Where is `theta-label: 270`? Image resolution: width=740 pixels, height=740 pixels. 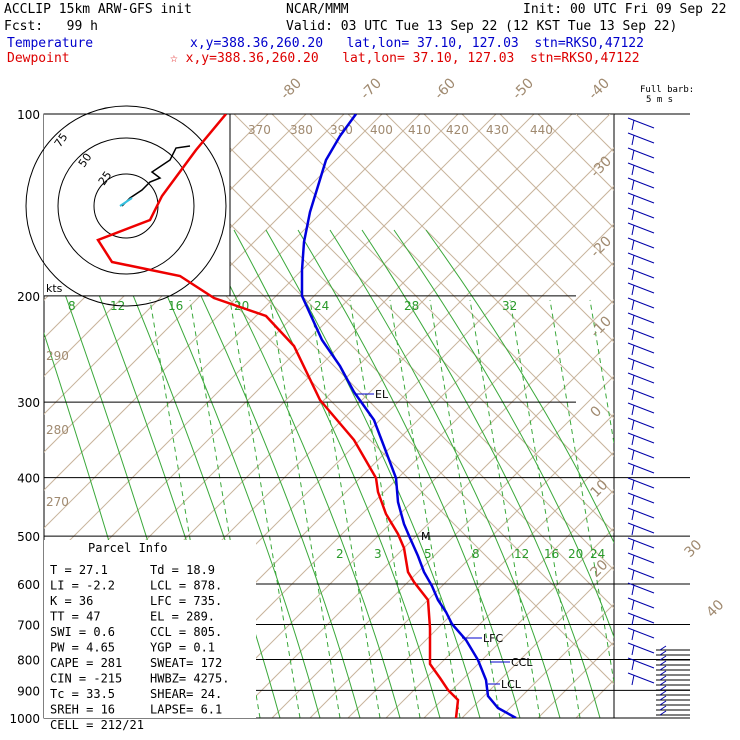 theta-label: 270 is located at coordinates (57, 502).